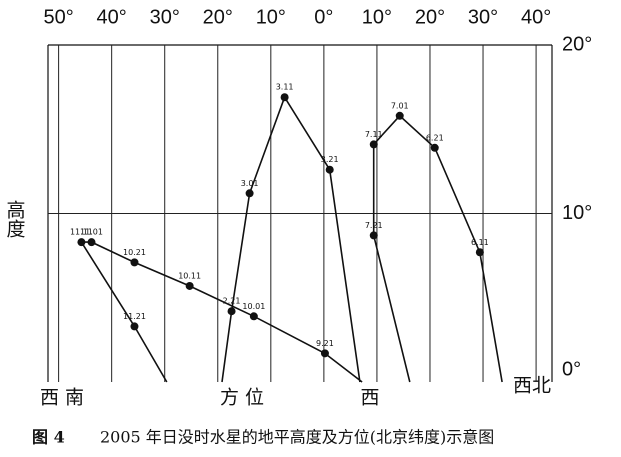 This screenshot has width=621, height=457. What do you see at coordinates (323, 17) in the screenshot?
I see `x-tick-label: 0°` at bounding box center [323, 17].